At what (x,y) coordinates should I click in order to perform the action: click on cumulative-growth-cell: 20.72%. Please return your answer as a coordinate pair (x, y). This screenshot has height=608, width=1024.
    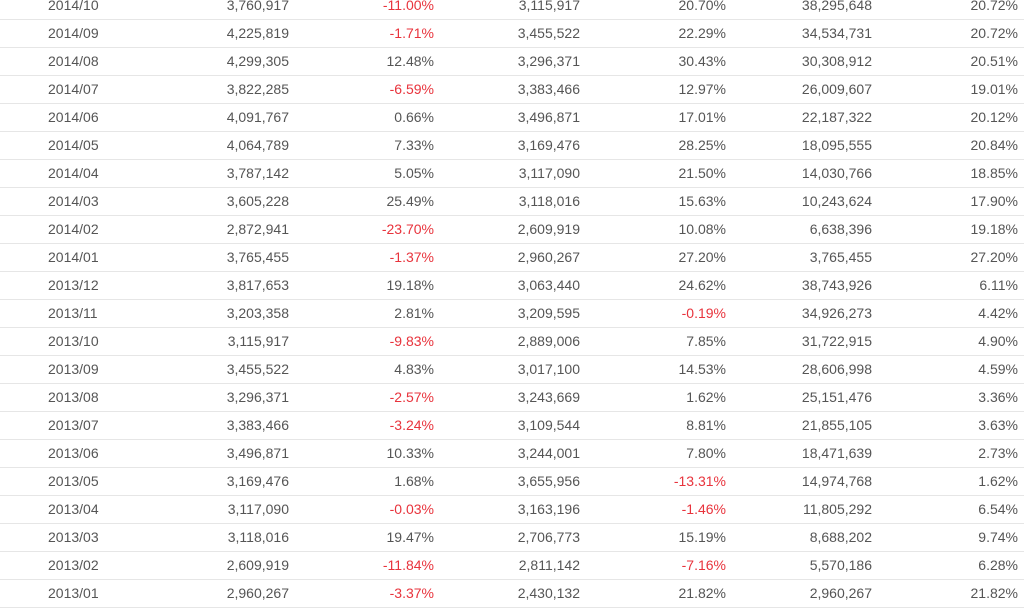
    Looking at the image, I should click on (994, 33).